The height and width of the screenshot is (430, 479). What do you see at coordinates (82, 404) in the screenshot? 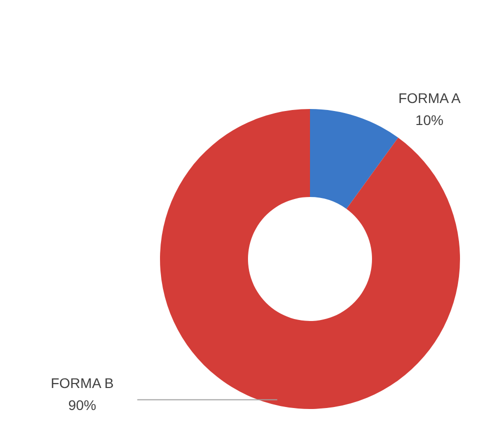
I see `data-label: 90%` at bounding box center [82, 404].